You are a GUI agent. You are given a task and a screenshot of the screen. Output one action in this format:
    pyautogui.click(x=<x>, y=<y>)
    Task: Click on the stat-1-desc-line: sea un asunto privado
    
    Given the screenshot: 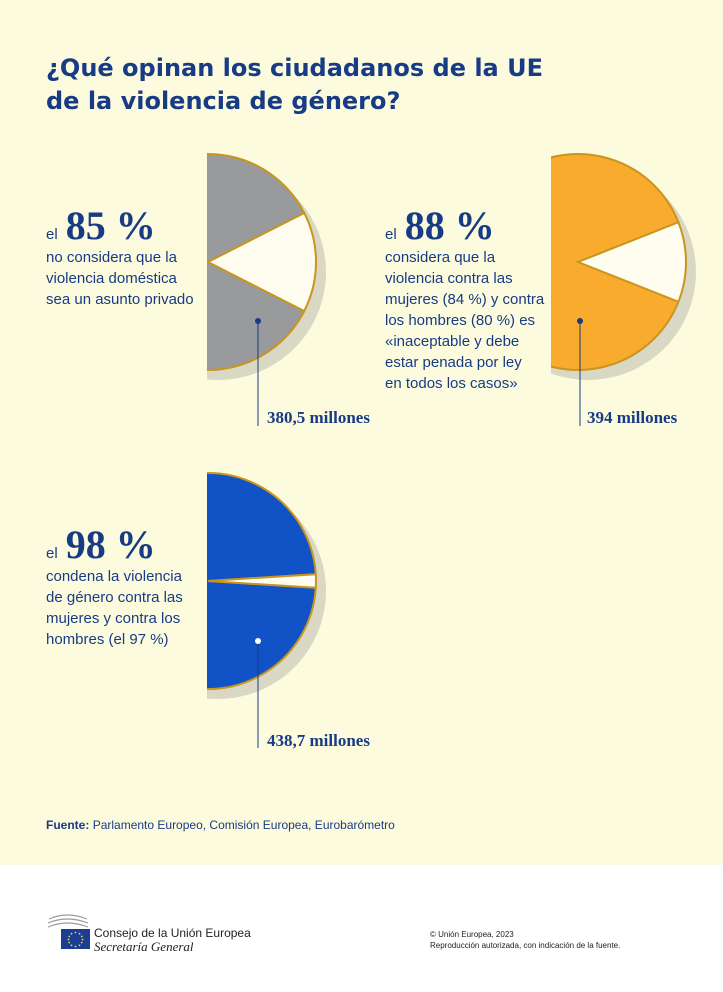 What is the action you would take?
    pyautogui.click(x=120, y=299)
    